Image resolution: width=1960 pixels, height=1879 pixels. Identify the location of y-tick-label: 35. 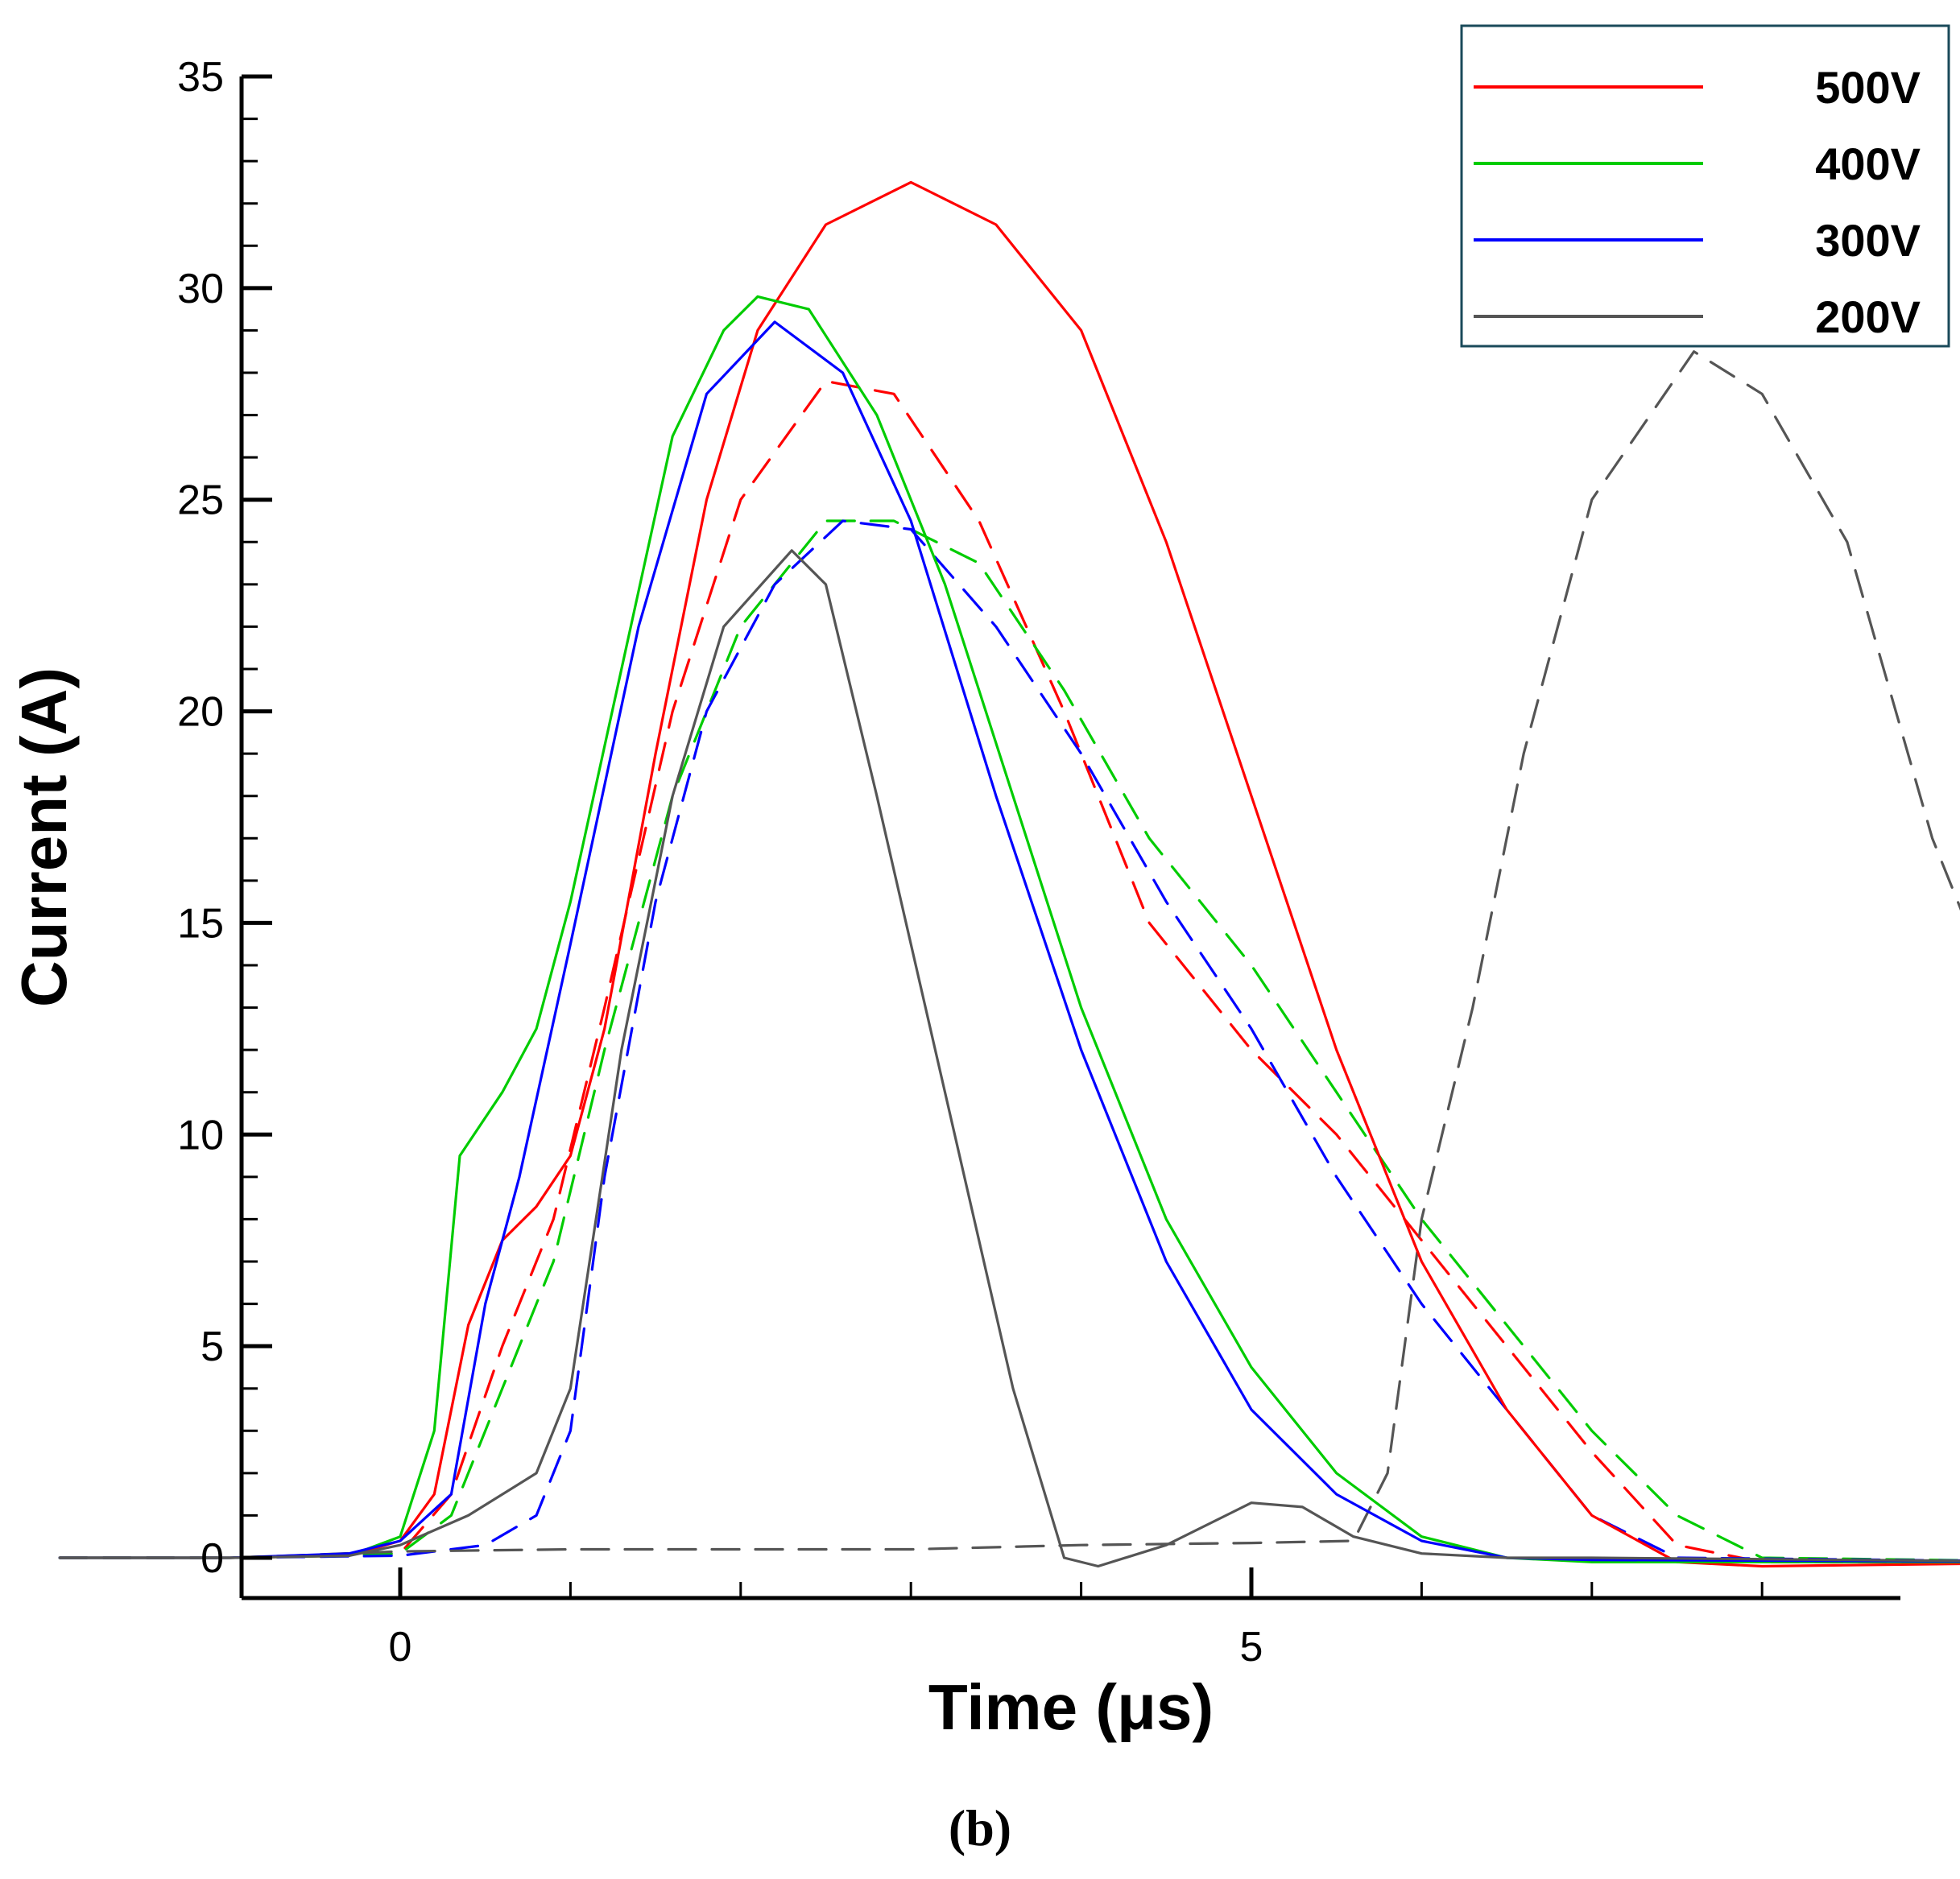
(200, 77).